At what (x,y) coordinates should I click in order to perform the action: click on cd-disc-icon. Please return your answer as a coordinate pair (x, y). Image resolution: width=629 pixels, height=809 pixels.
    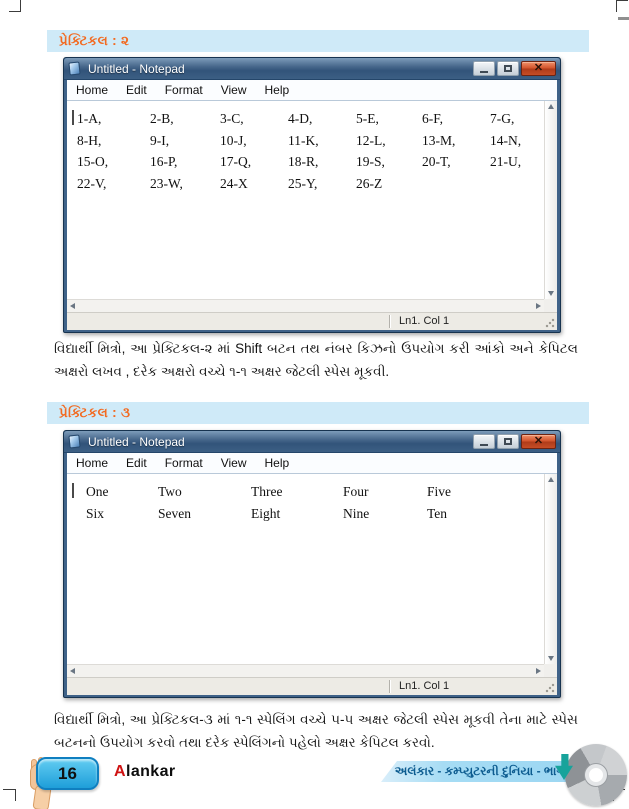
    Looking at the image, I should click on (591, 775).